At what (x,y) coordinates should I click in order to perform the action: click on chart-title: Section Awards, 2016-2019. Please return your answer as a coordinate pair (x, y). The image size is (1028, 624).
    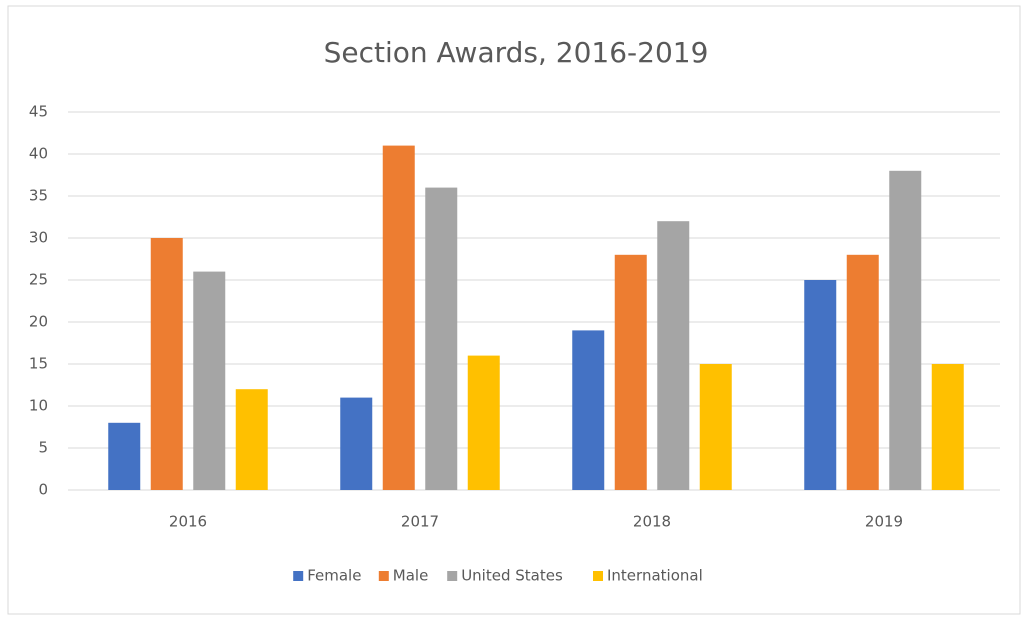
    Looking at the image, I should click on (516, 52).